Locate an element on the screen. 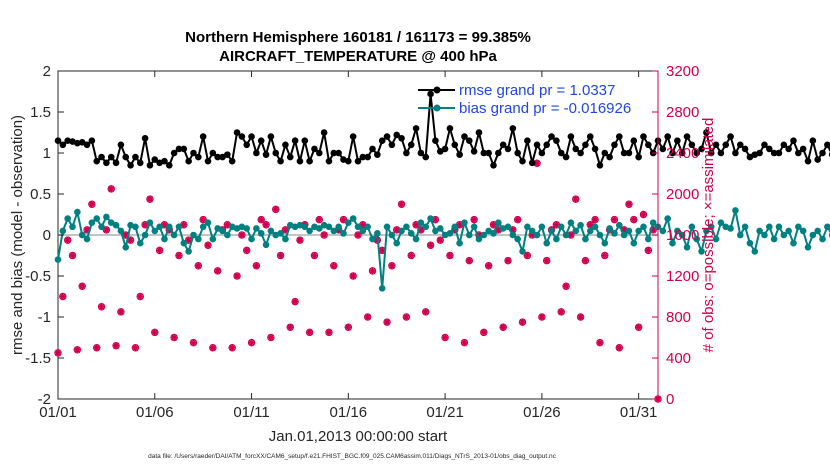 This screenshot has height=470, width=830. y-right-tick-label: 400 is located at coordinates (678, 358).